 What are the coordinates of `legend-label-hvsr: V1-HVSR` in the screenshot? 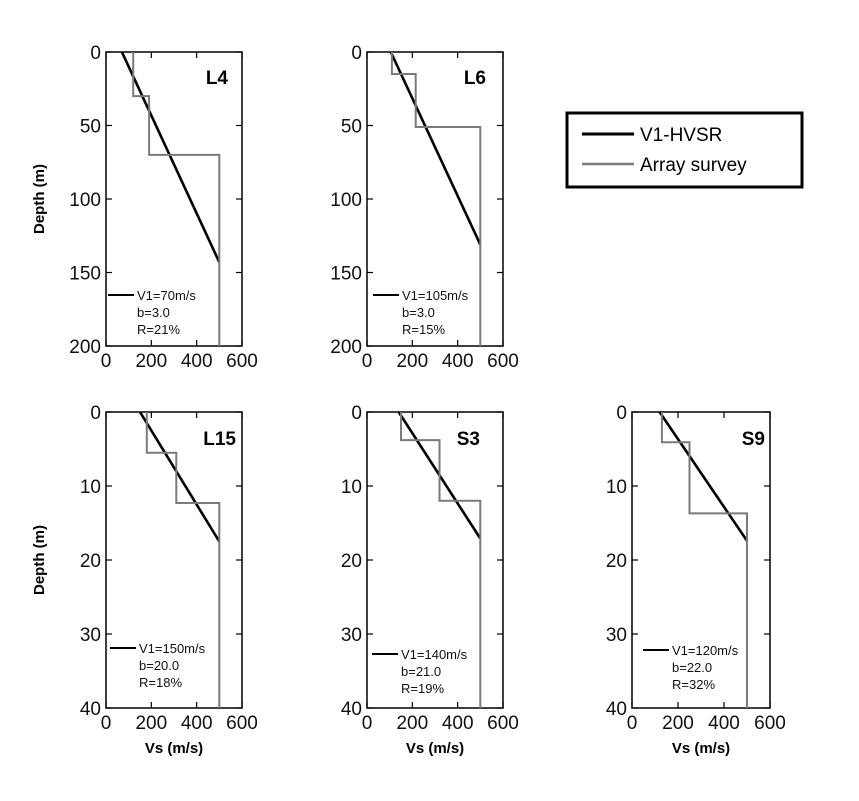 It's located at (681, 135).